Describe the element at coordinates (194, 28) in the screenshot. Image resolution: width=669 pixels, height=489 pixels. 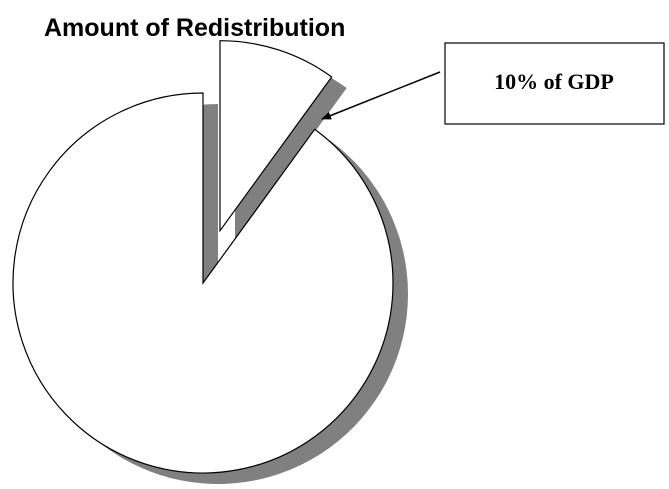
I see `chart-title: Amount of Redistribution` at that location.